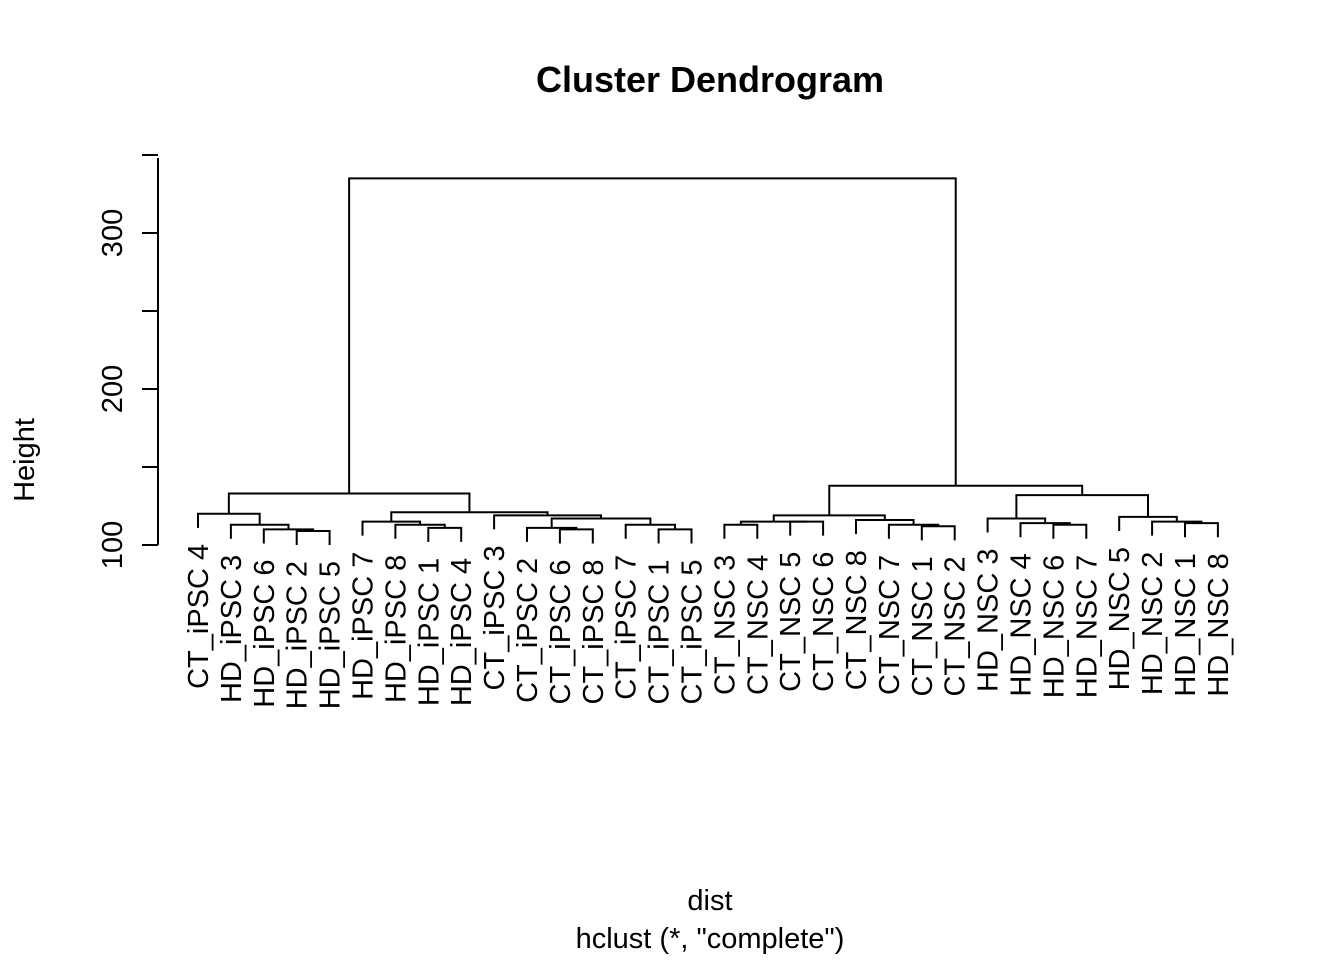  I want to click on y-tick-label: 100, so click(113, 545).